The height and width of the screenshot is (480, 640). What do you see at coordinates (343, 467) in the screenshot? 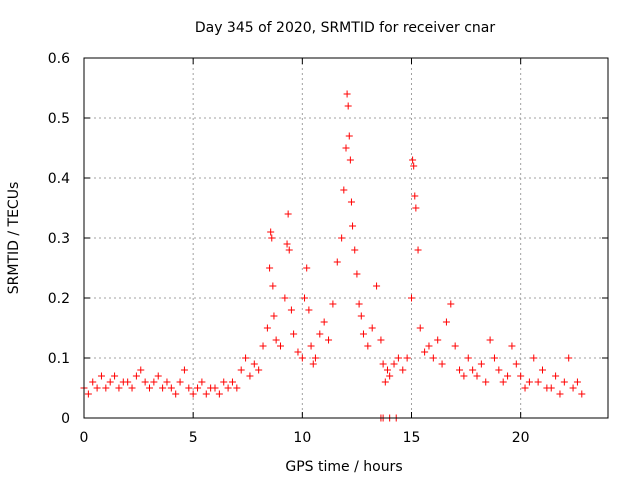
I see `x-axis-label: GPS time / hours` at bounding box center [343, 467].